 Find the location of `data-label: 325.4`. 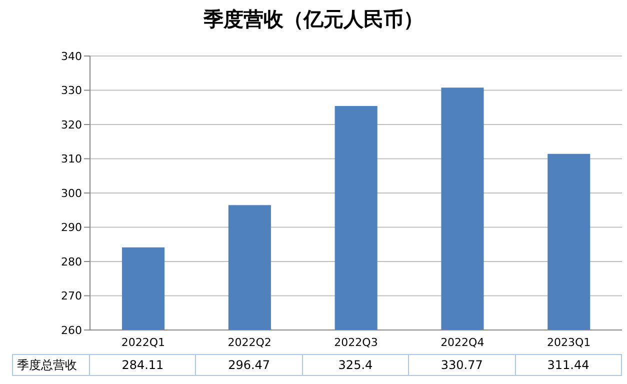

data-label: 325.4 is located at coordinates (355, 365).